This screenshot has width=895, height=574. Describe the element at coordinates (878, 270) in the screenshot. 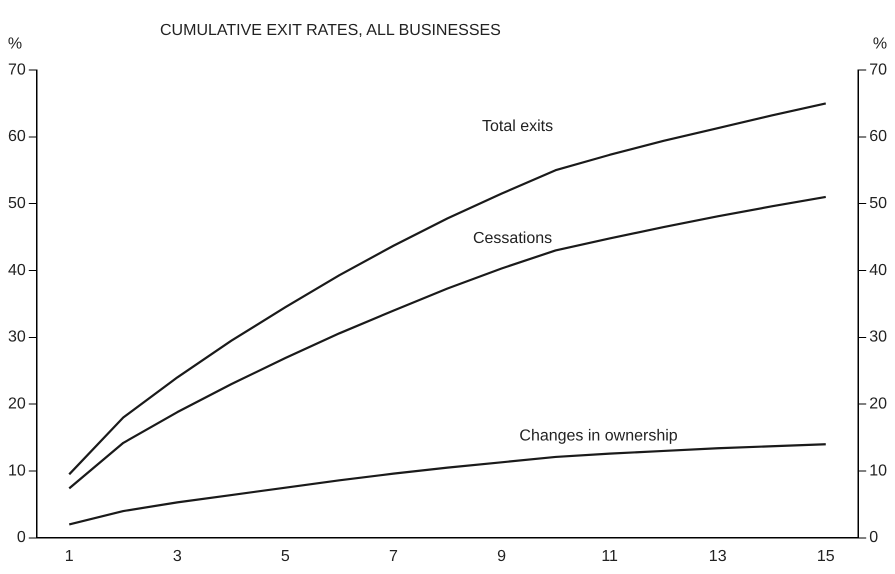

I see `y2-tick-label: 40` at that location.